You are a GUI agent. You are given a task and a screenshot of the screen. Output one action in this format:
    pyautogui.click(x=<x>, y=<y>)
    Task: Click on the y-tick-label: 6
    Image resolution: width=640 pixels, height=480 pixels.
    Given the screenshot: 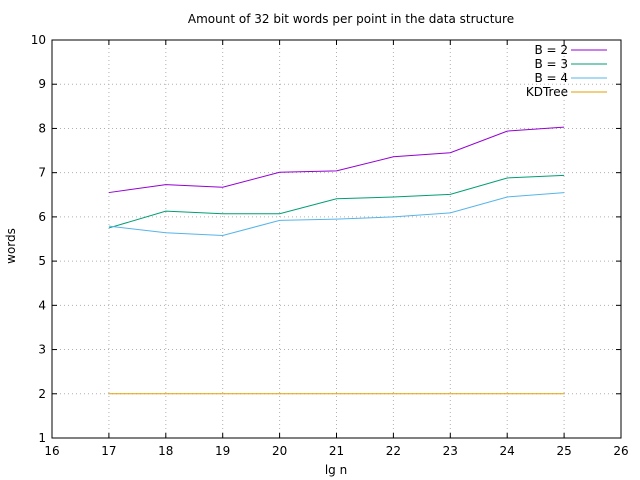 What is the action you would take?
    pyautogui.click(x=42, y=217)
    